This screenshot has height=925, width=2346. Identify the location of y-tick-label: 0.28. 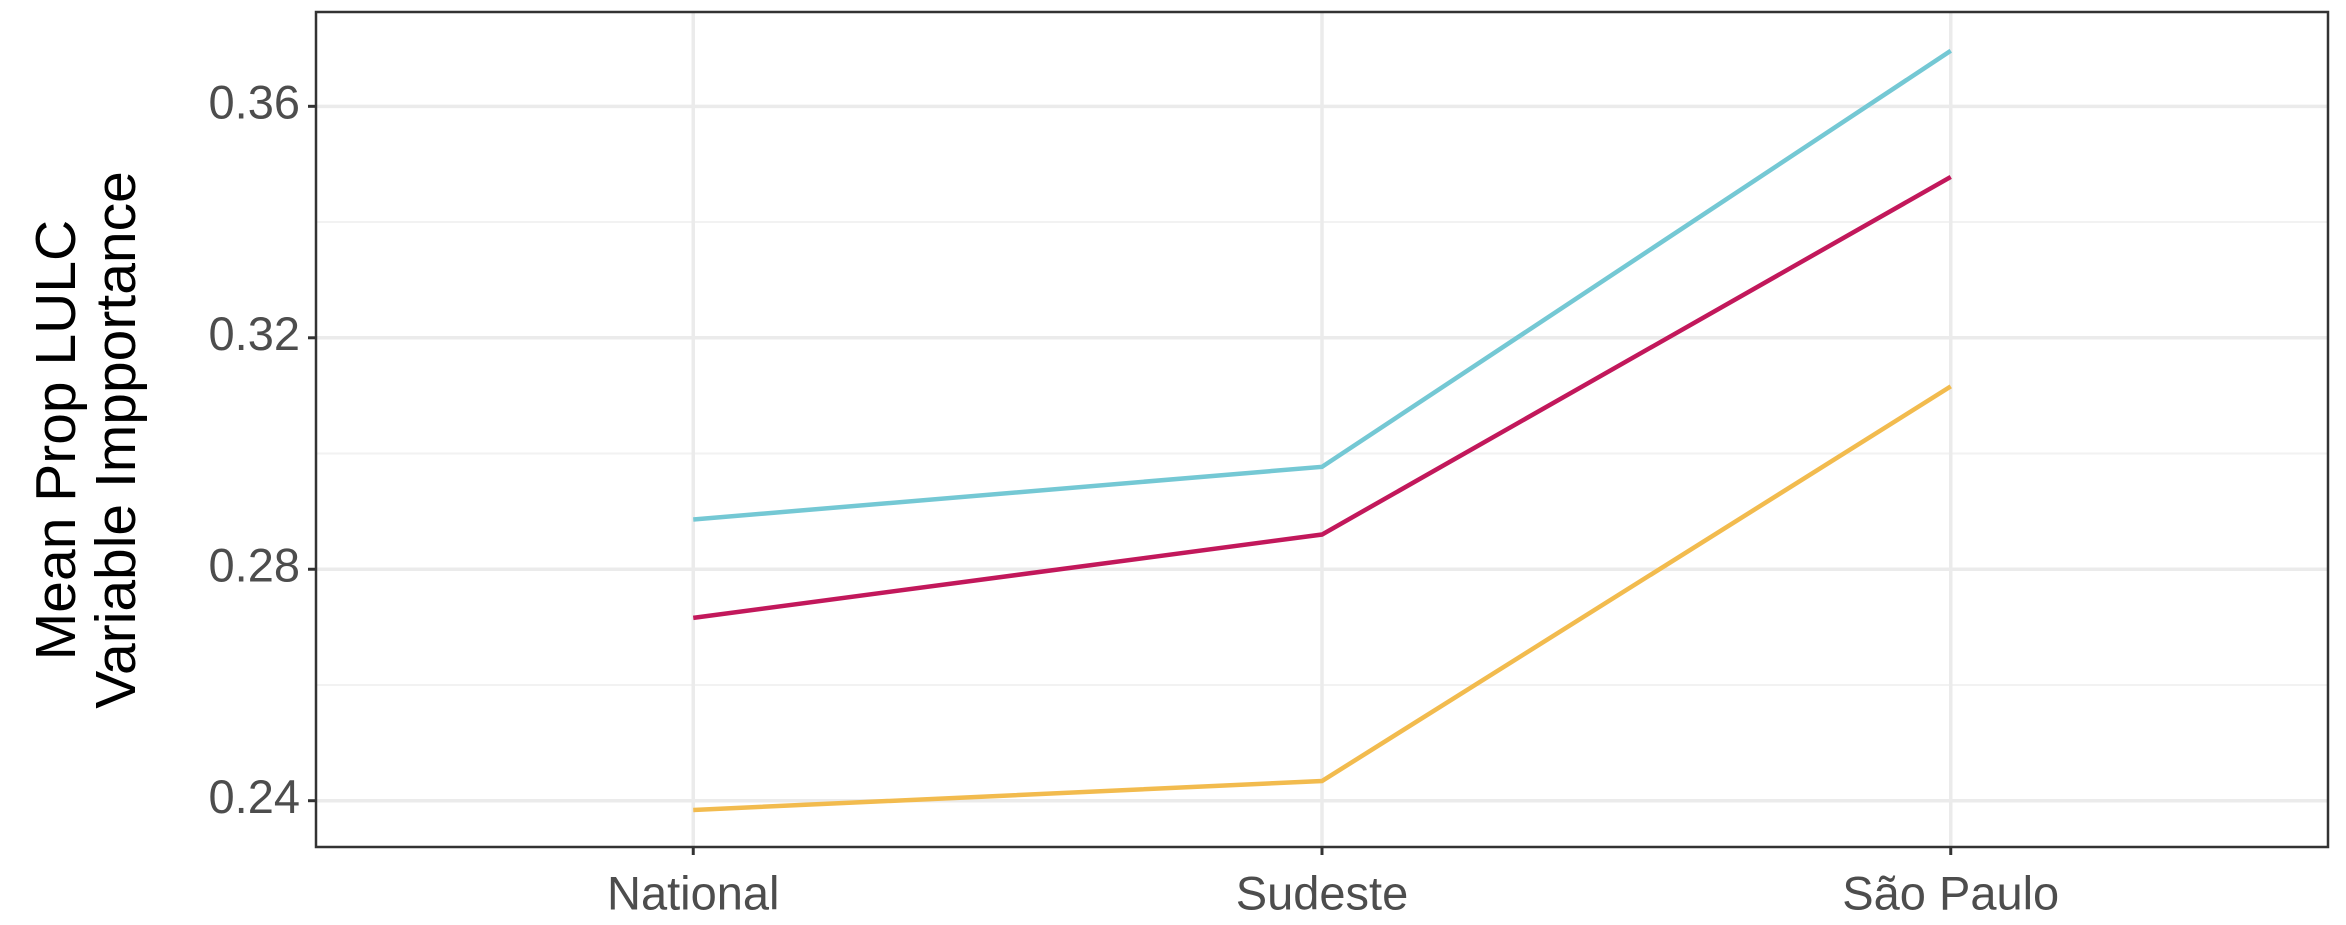
(254, 565).